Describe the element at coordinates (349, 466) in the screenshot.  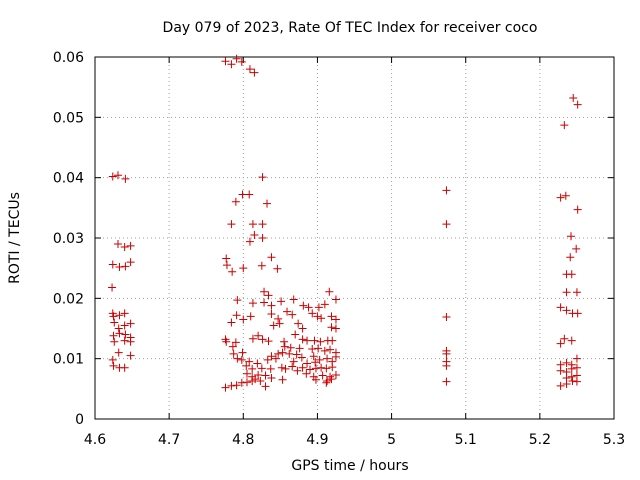
I see `x-axis-label: GPS time / hours` at that location.